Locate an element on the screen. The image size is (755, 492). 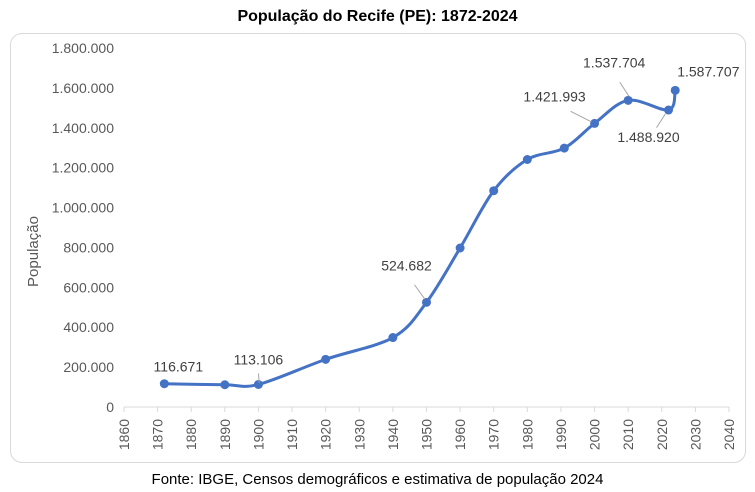
x-tick-label: 2040 is located at coordinates (729, 434).